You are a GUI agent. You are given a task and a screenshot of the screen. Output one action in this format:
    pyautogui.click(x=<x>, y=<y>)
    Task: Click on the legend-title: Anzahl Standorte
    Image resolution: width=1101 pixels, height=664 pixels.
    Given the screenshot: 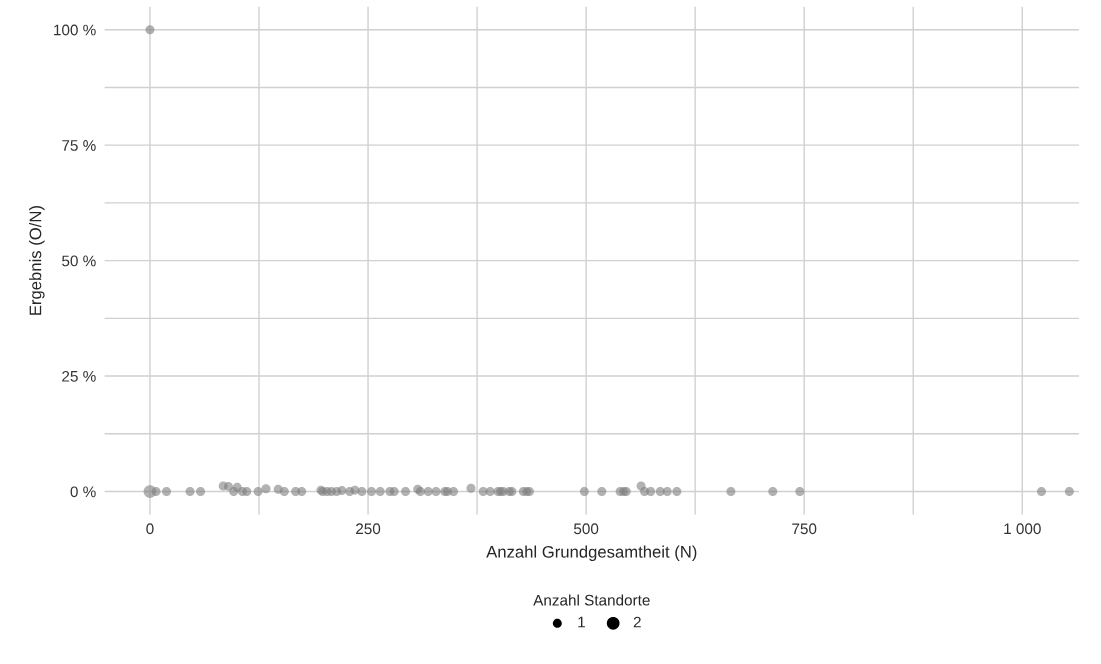 What is the action you would take?
    pyautogui.click(x=591, y=600)
    